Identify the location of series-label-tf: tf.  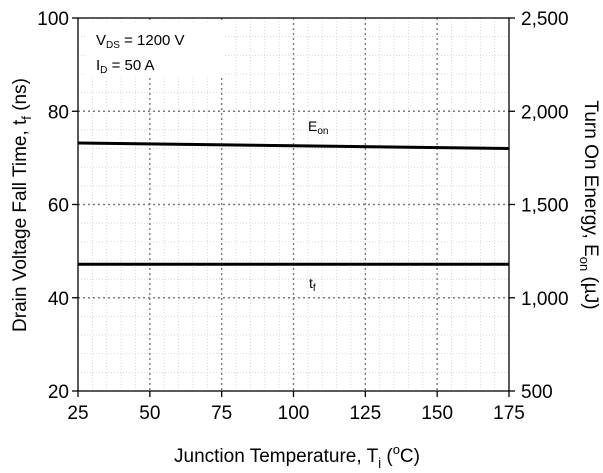
(312, 284).